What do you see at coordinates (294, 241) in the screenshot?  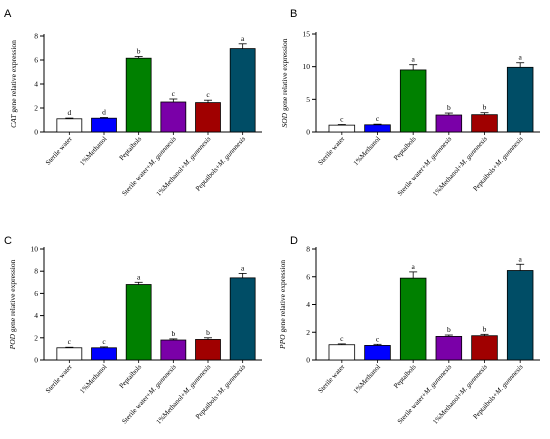 I see `panel-letter: D` at bounding box center [294, 241].